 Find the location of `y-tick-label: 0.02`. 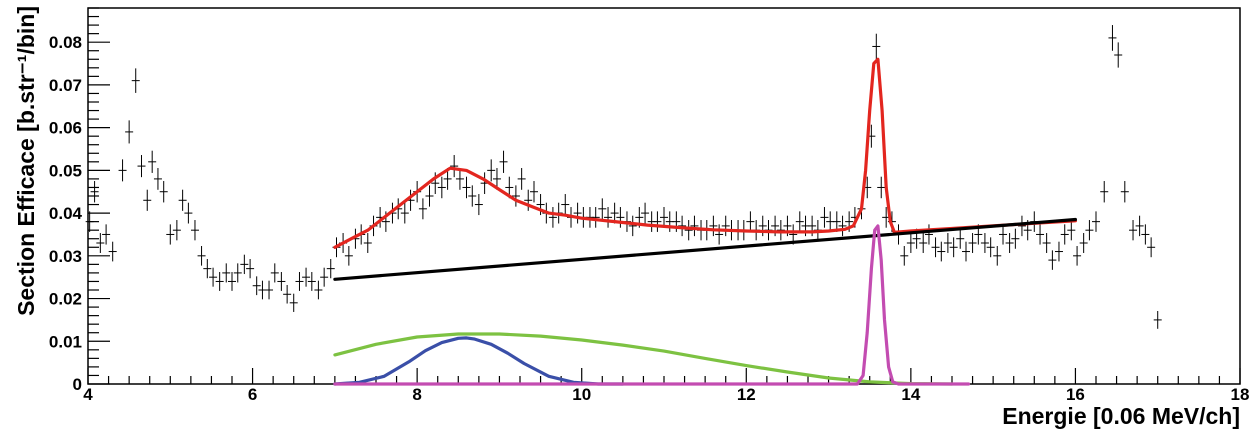

y-tick-label: 0.02 is located at coordinates (65, 299).